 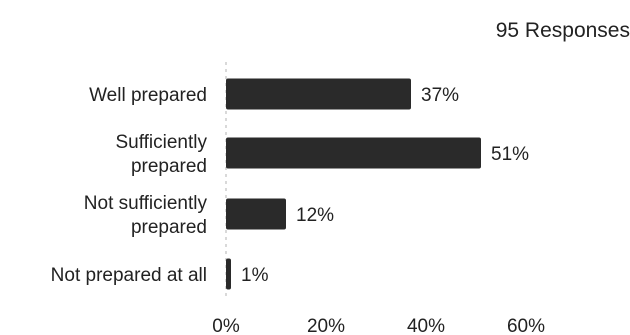 What do you see at coordinates (129, 275) in the screenshot?
I see `category-label-4: Not prepared at all` at bounding box center [129, 275].